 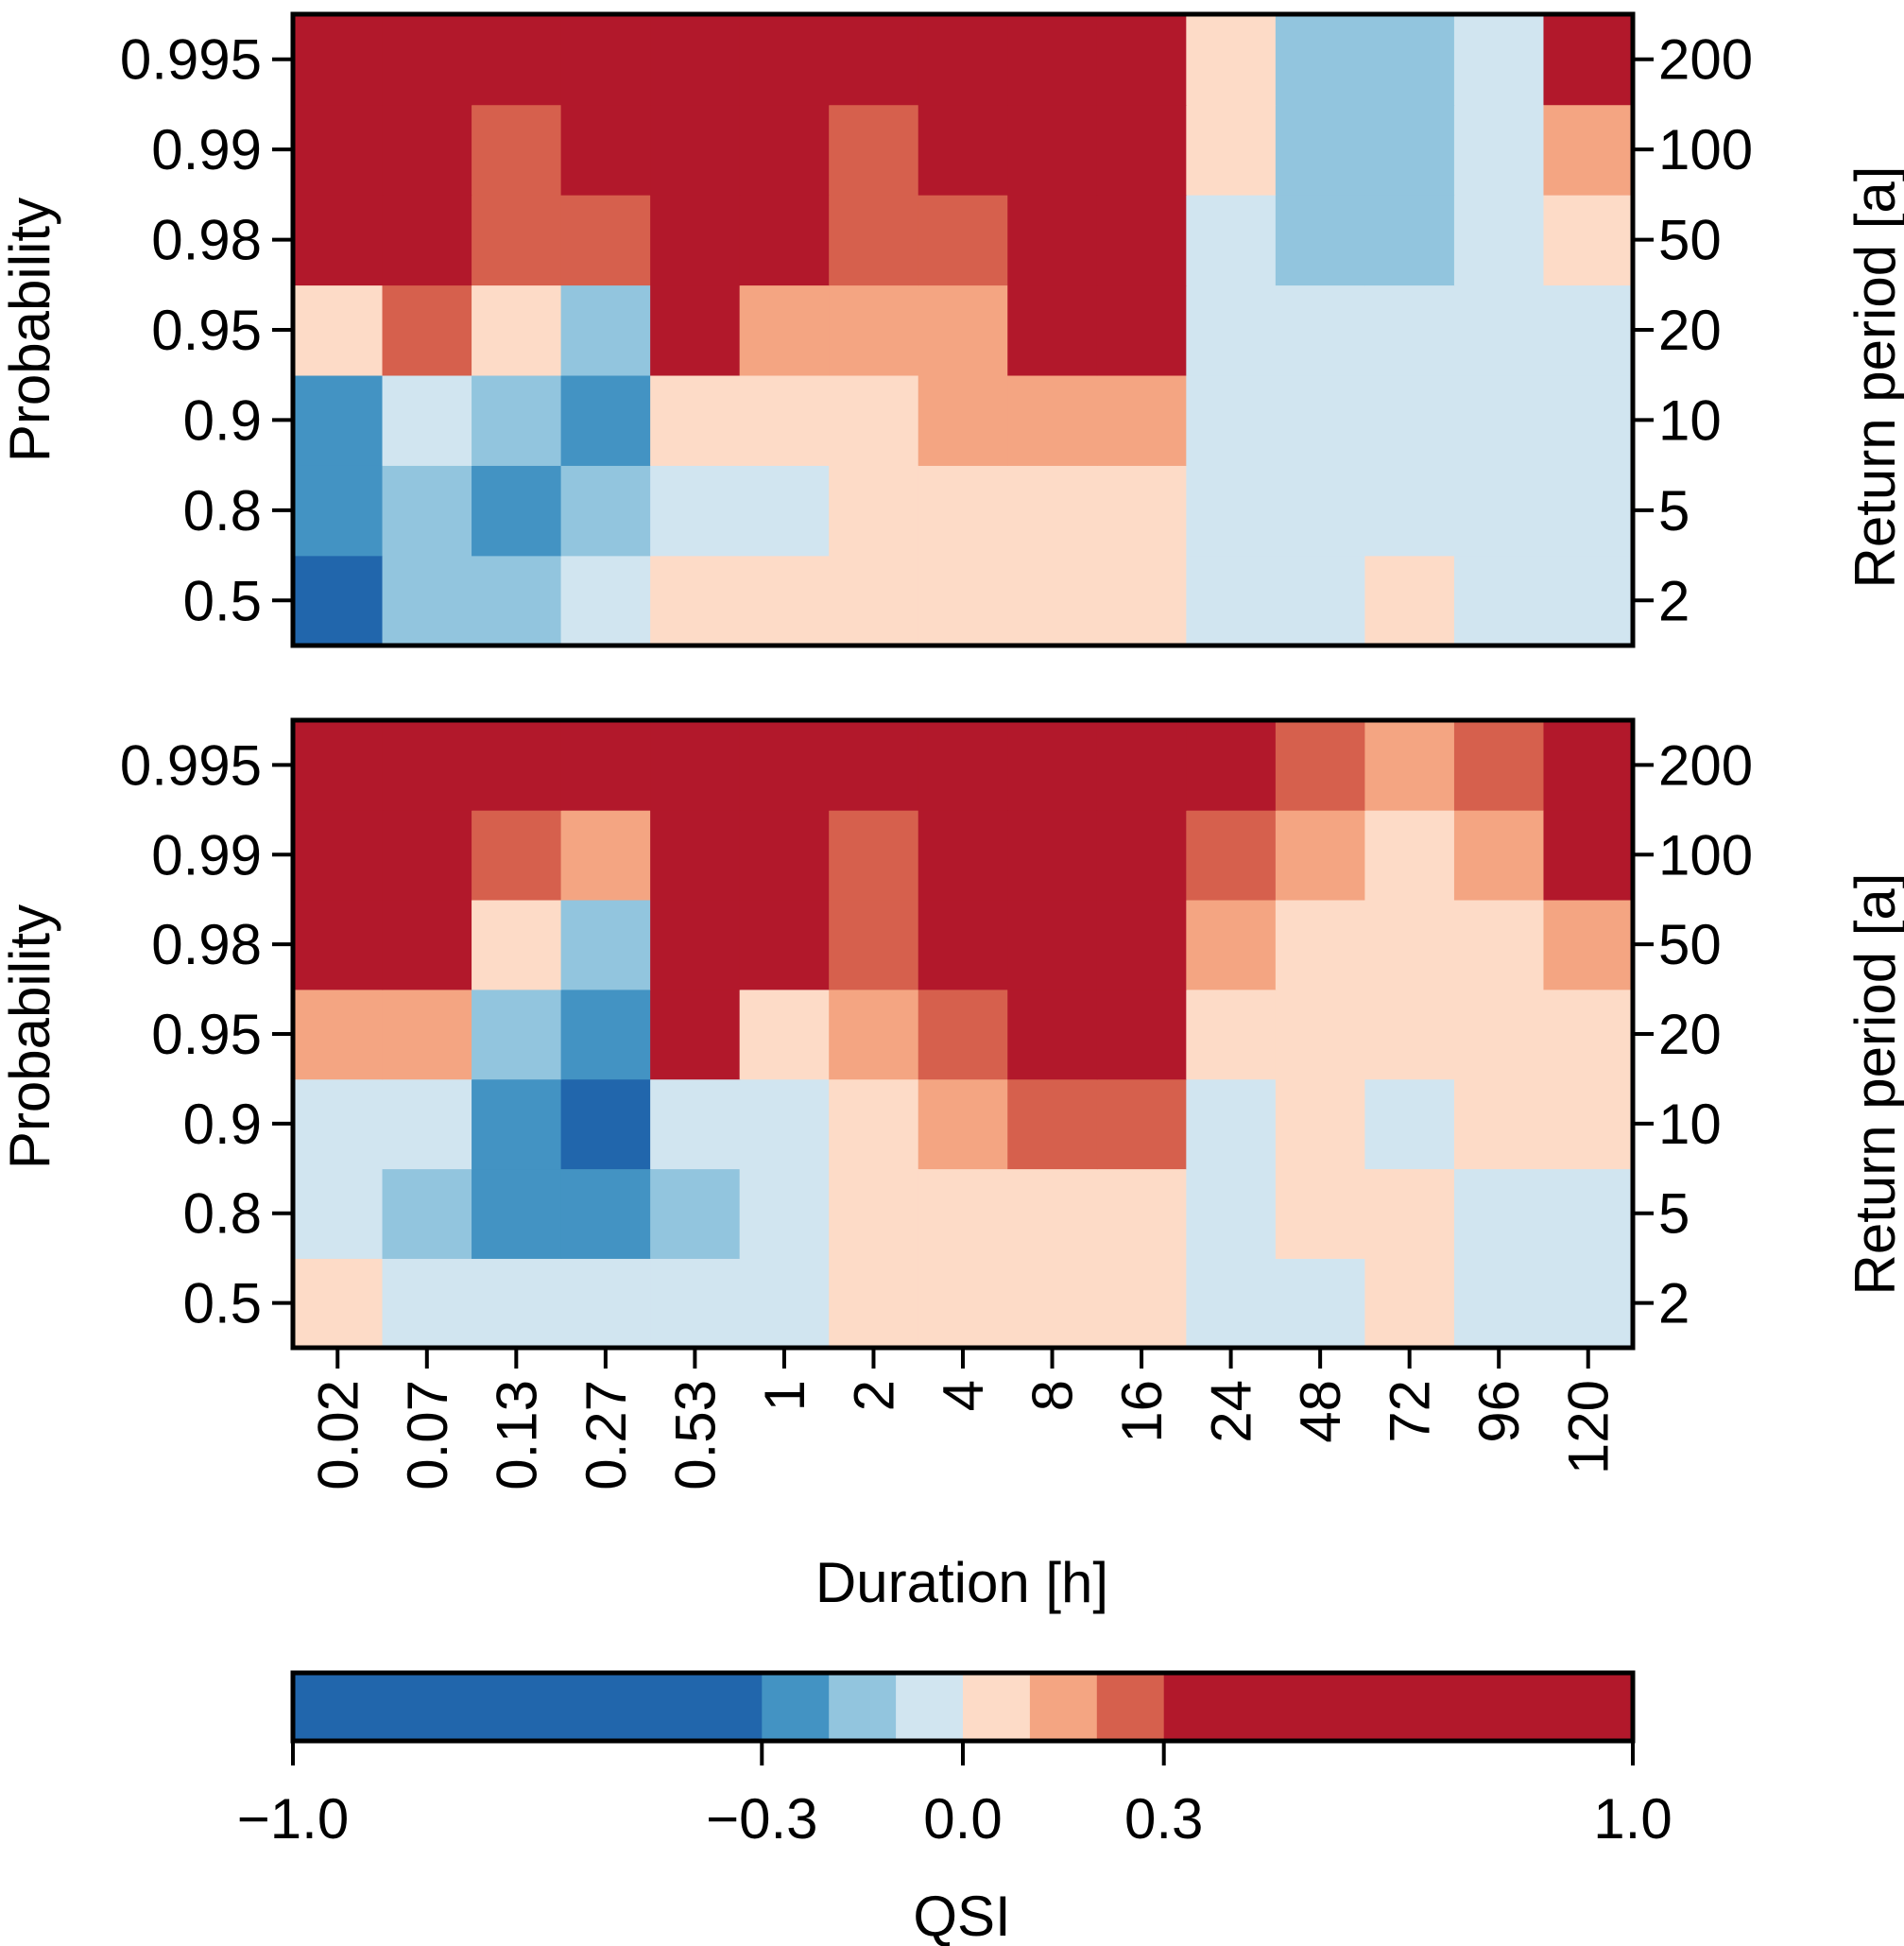 What do you see at coordinates (206, 855) in the screenshot?
I see `bottom-probability-tick-label: 0.99` at bounding box center [206, 855].